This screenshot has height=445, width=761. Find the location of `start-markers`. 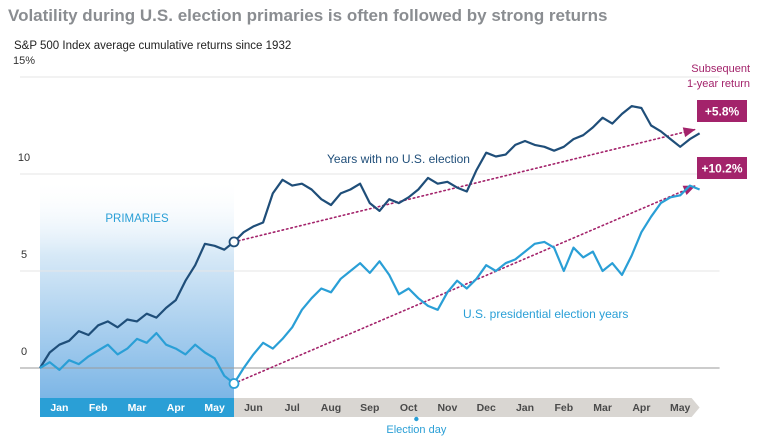

start-markers is located at coordinates (234, 312).